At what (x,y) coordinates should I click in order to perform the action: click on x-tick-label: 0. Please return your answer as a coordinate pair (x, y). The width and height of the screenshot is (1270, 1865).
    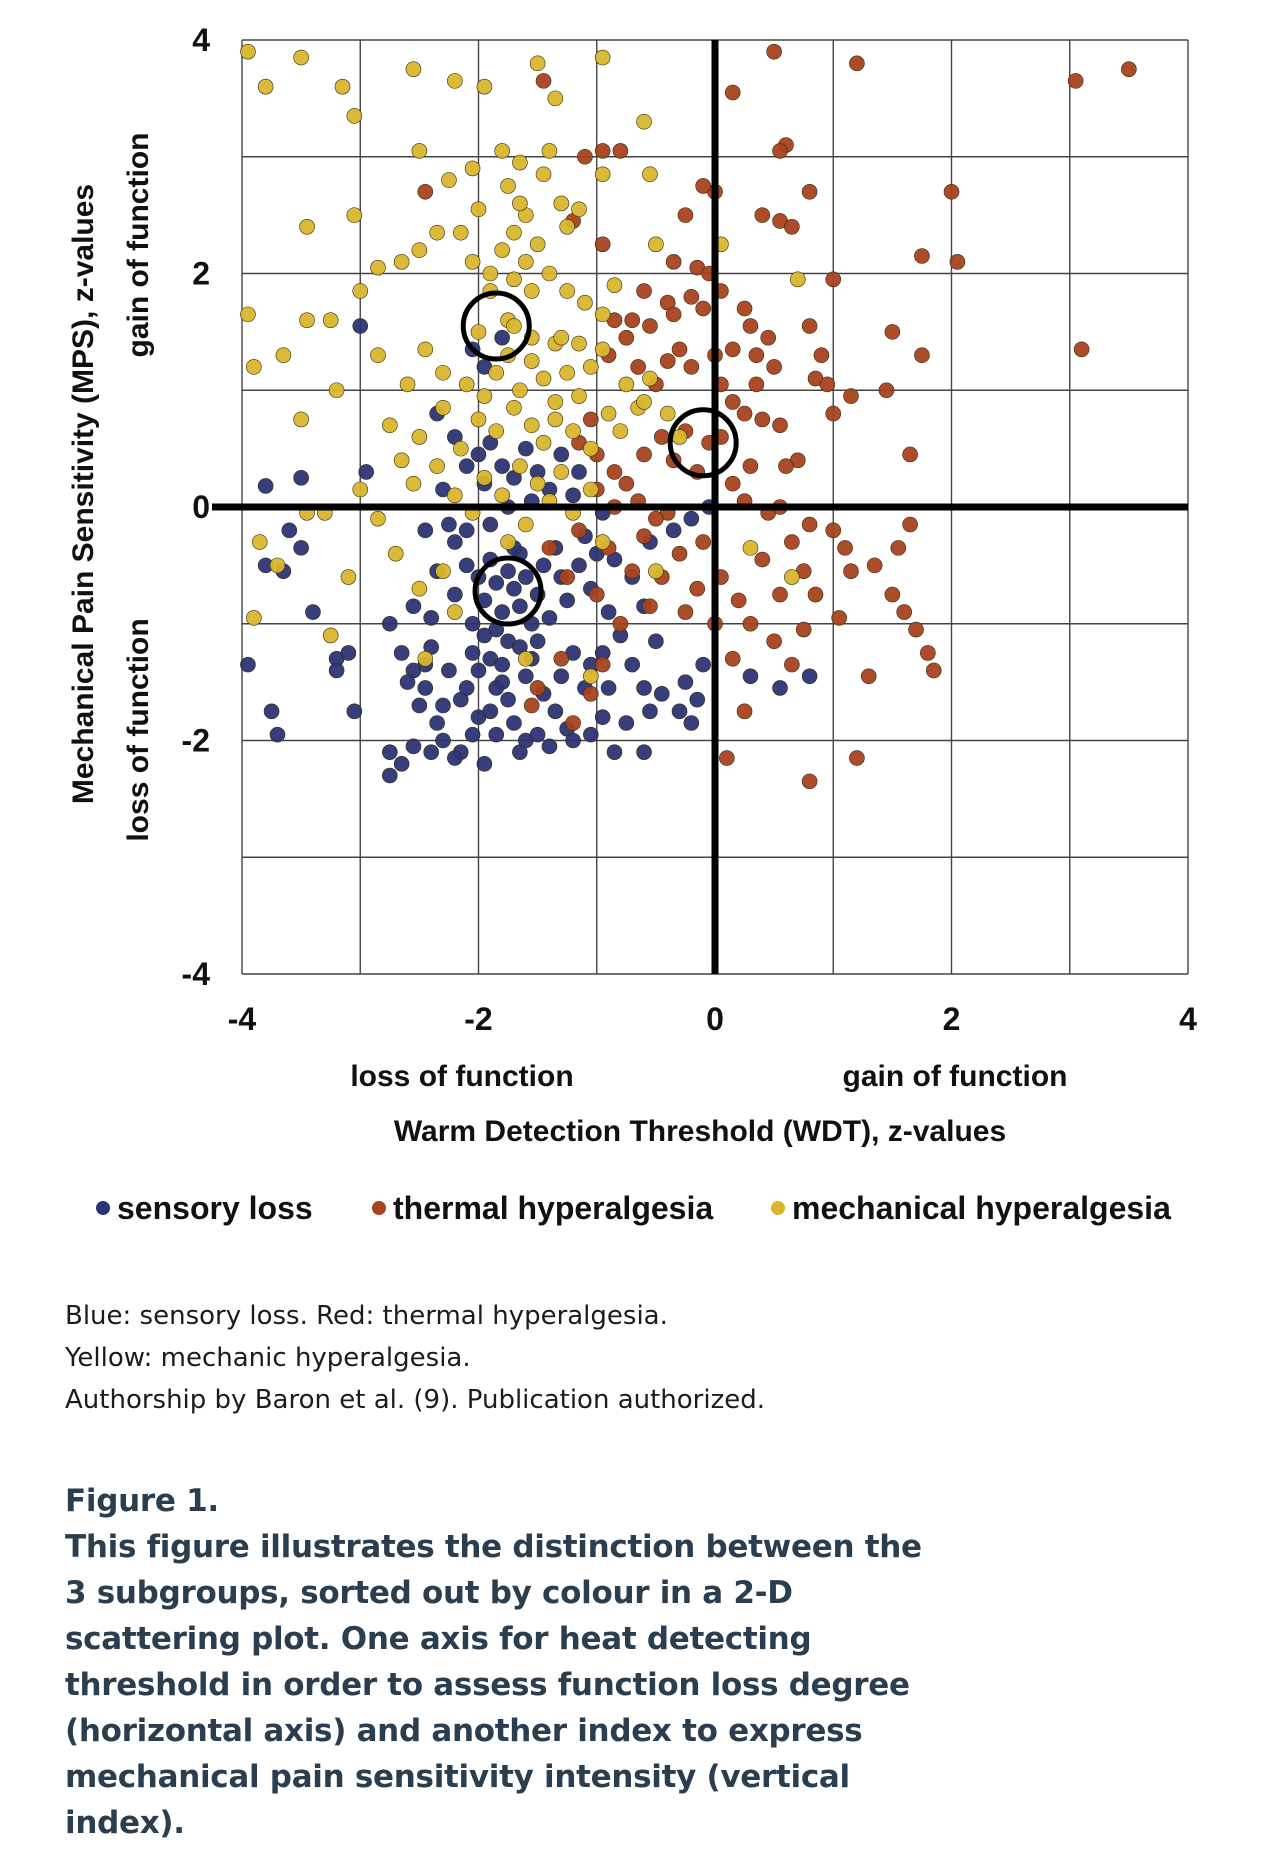
    Looking at the image, I should click on (715, 1019).